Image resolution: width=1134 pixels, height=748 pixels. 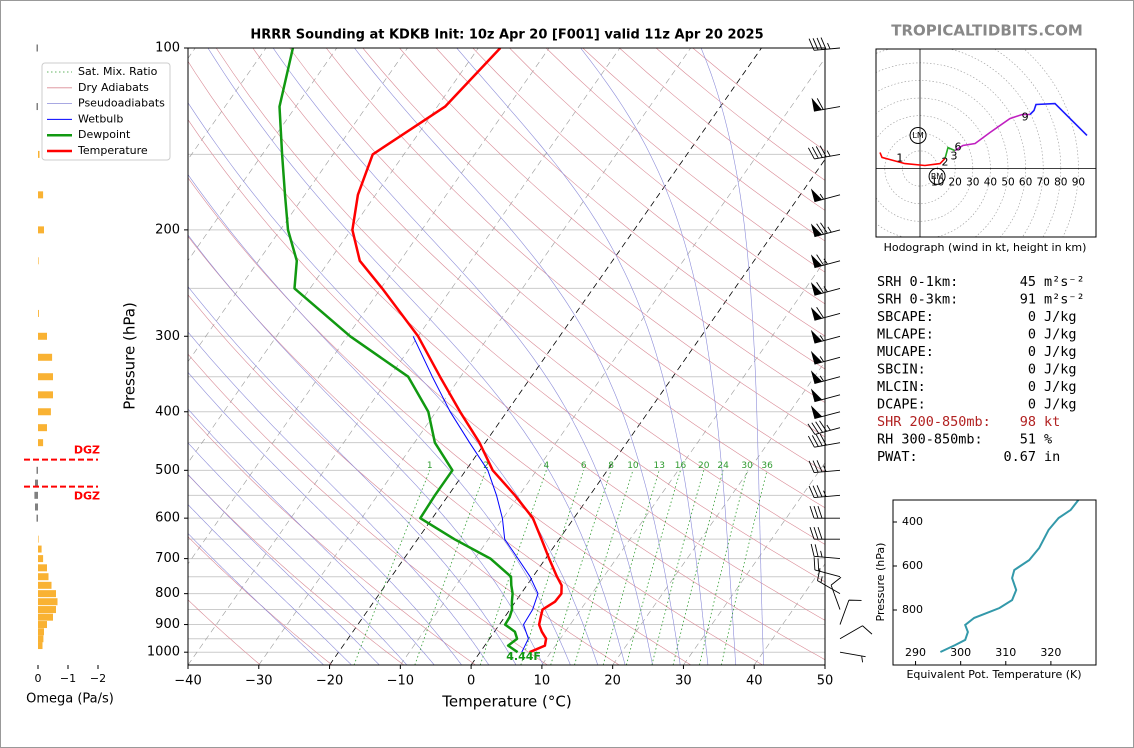 What do you see at coordinates (70, 699) in the screenshot?
I see `omega-axis-title: Omega (Pa/s)` at bounding box center [70, 699].